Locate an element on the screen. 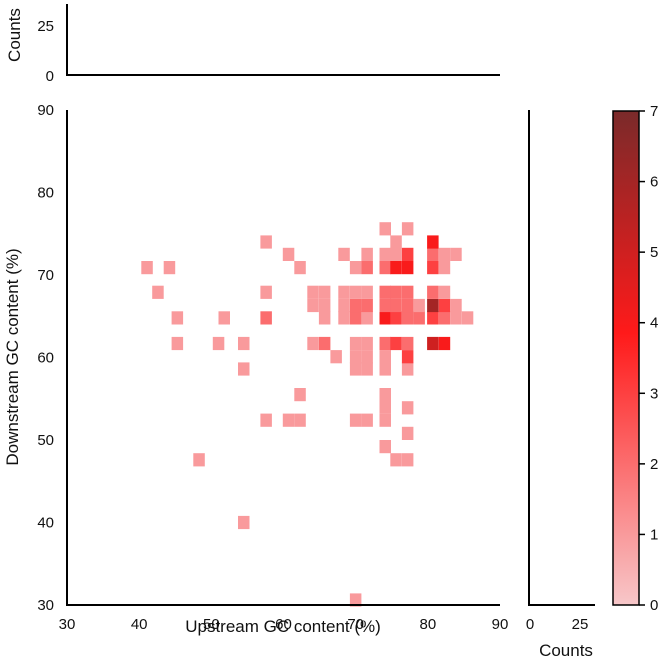 The height and width of the screenshot is (668, 669). y-tick-label: 80 is located at coordinates (45, 193).